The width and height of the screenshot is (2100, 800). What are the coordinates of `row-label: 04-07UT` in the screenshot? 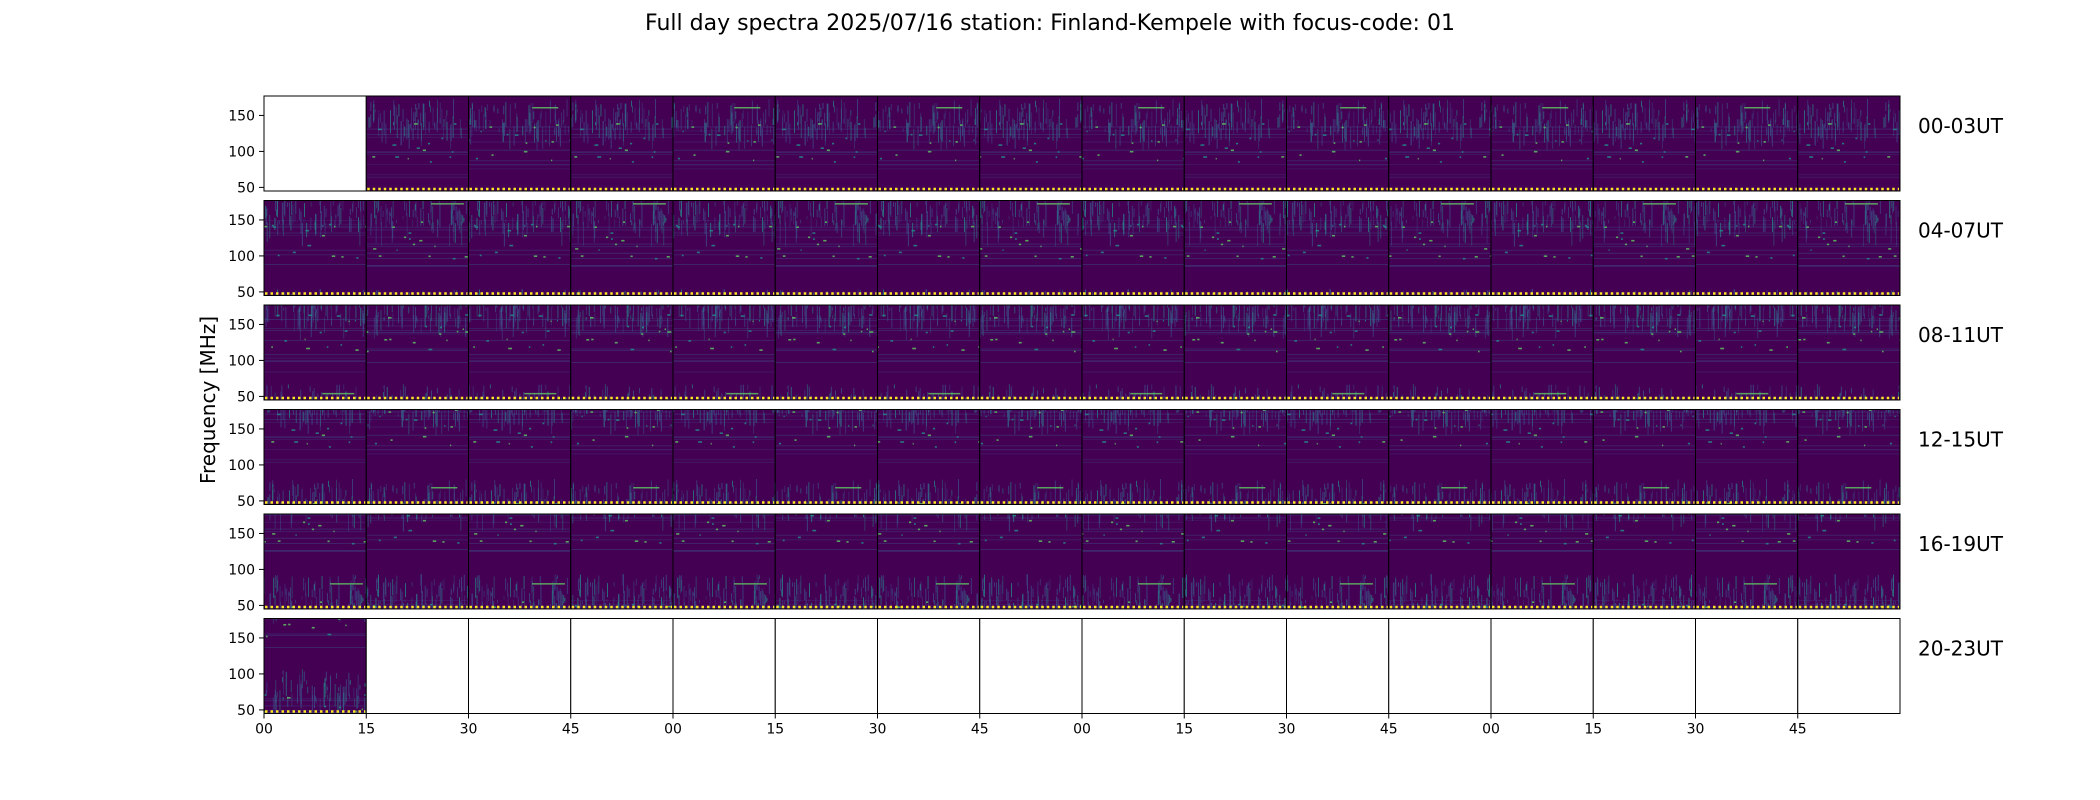 It's located at (1961, 231).